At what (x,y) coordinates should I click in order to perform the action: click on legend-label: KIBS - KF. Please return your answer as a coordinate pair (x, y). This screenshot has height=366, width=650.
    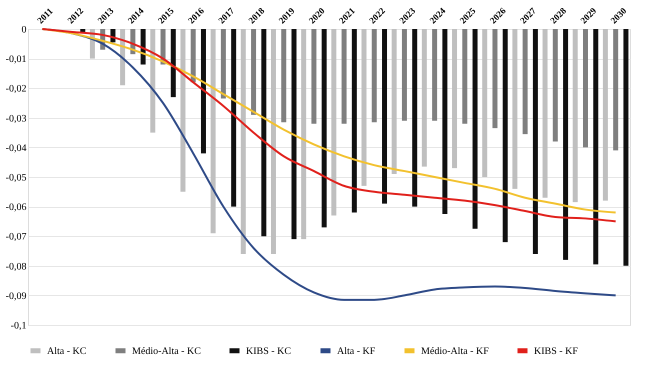
    Looking at the image, I should click on (556, 351).